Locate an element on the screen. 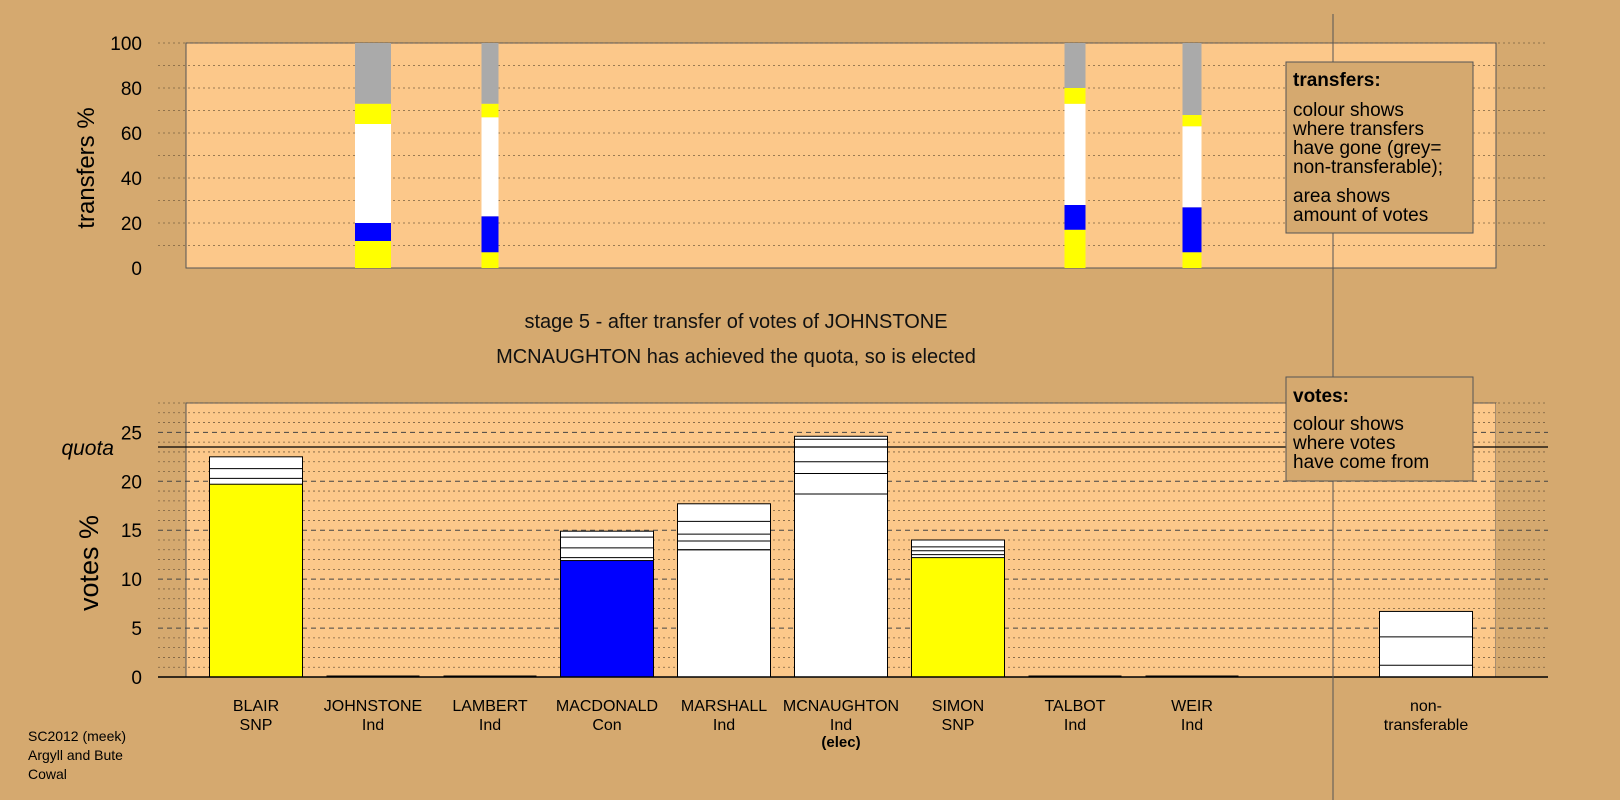 The width and height of the screenshot is (1620, 800). transfers-y-tick-label: 20 is located at coordinates (131, 224).